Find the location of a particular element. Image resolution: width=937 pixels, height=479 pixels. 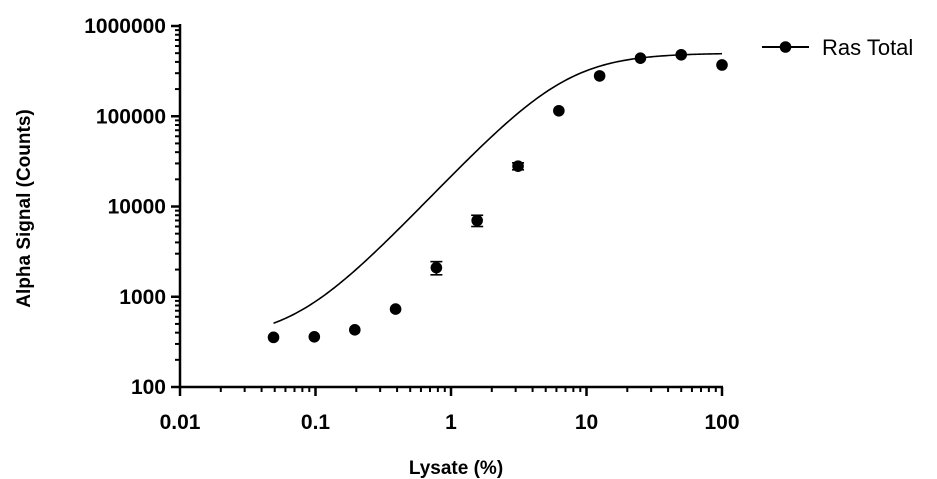

x-tick-label: 1 is located at coordinates (451, 422).